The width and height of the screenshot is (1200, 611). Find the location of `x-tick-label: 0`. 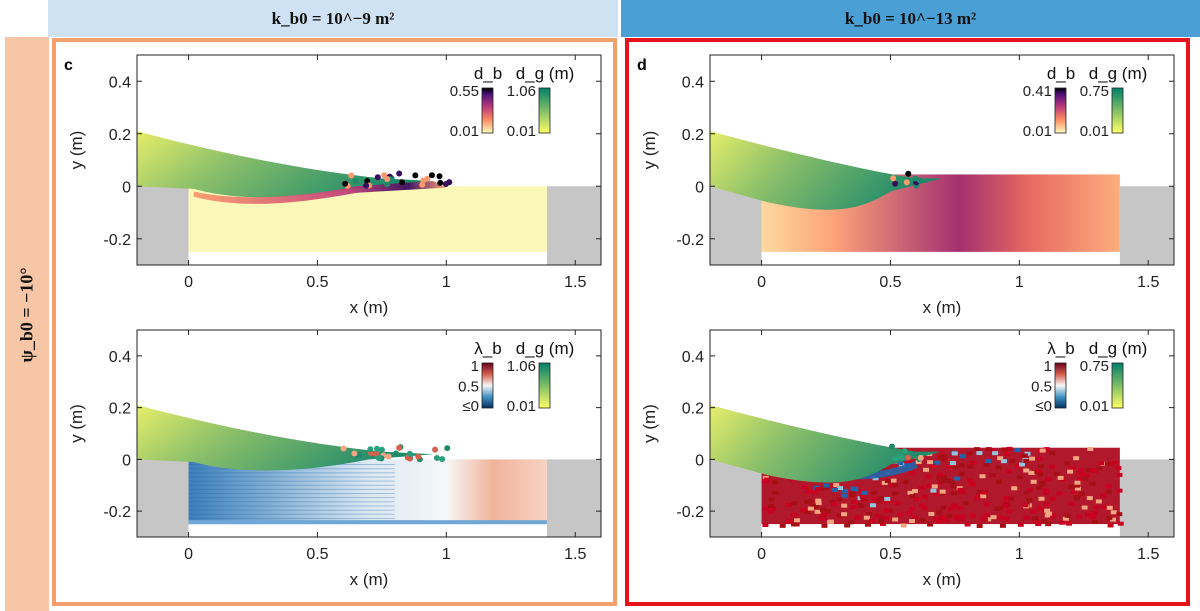

x-tick-label: 0 is located at coordinates (761, 554).